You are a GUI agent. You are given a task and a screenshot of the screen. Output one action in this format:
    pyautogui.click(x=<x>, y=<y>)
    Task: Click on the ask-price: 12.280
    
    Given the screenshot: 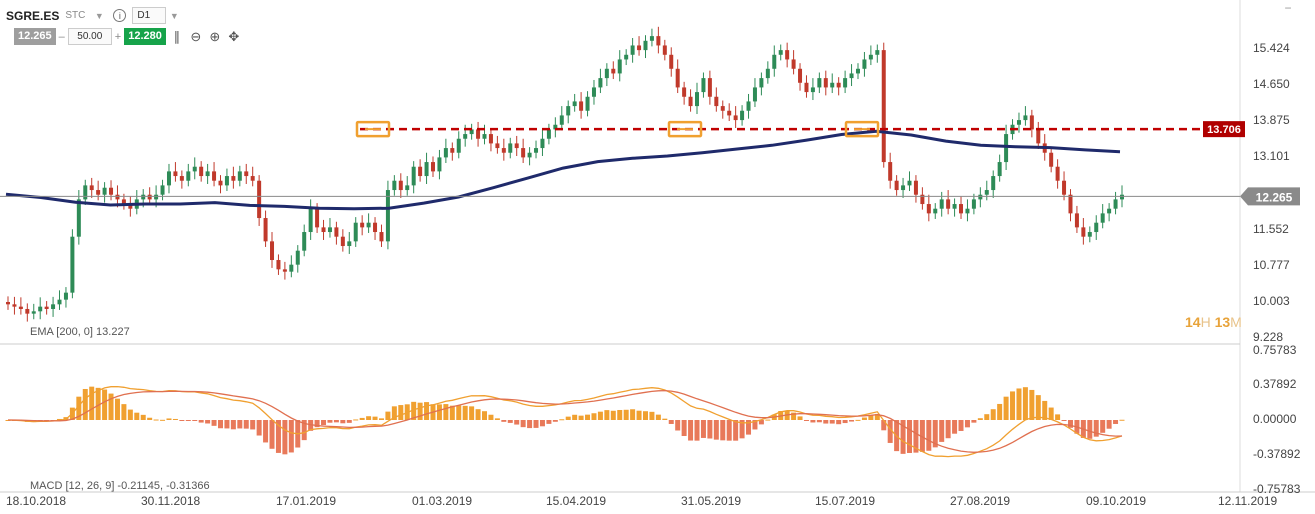 What is the action you would take?
    pyautogui.click(x=145, y=36)
    